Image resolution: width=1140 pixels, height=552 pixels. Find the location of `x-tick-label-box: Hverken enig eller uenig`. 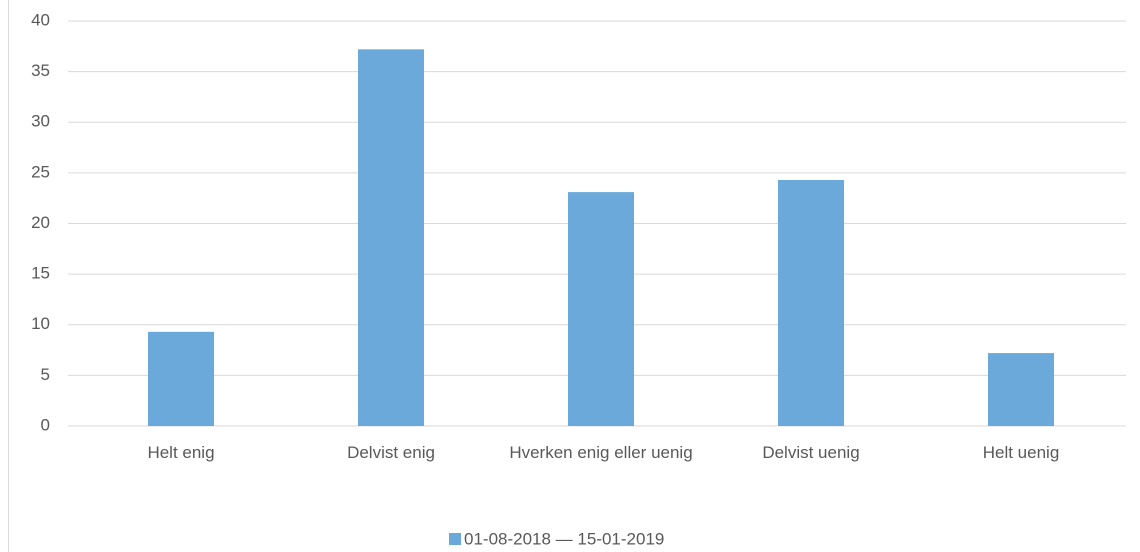

x-tick-label-box: Hverken enig eller uenig is located at coordinates (601, 452).